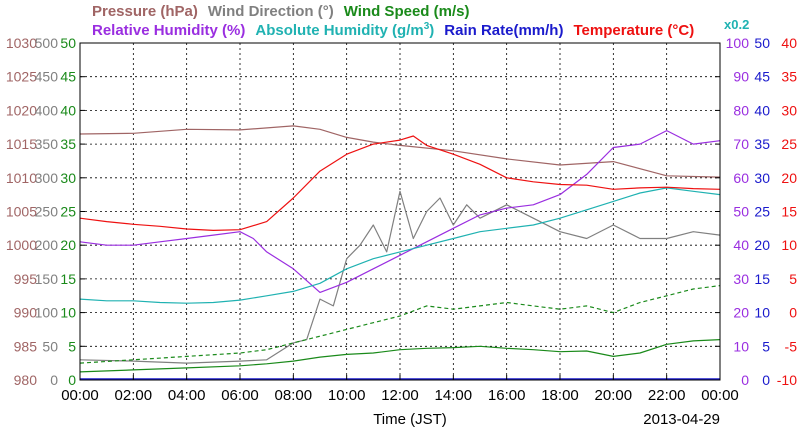 The width and height of the screenshot is (800, 434). What do you see at coordinates (560, 395) in the screenshot?
I see `x-tick-label: 18:00` at bounding box center [560, 395].